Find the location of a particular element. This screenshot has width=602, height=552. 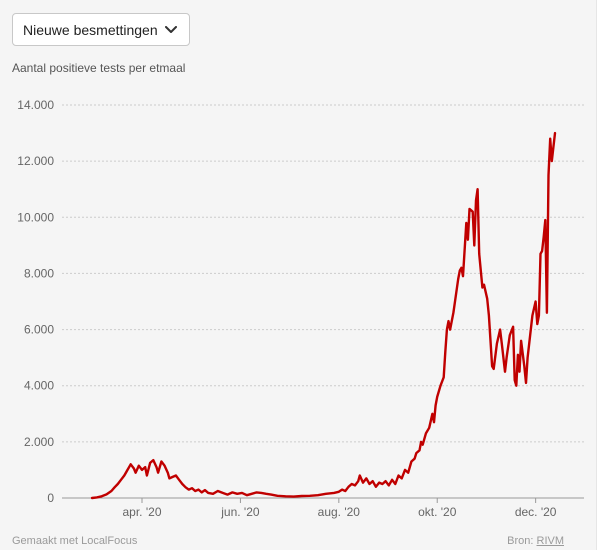

metric-selector-label: Nieuwe besmettingen is located at coordinates (90, 29).